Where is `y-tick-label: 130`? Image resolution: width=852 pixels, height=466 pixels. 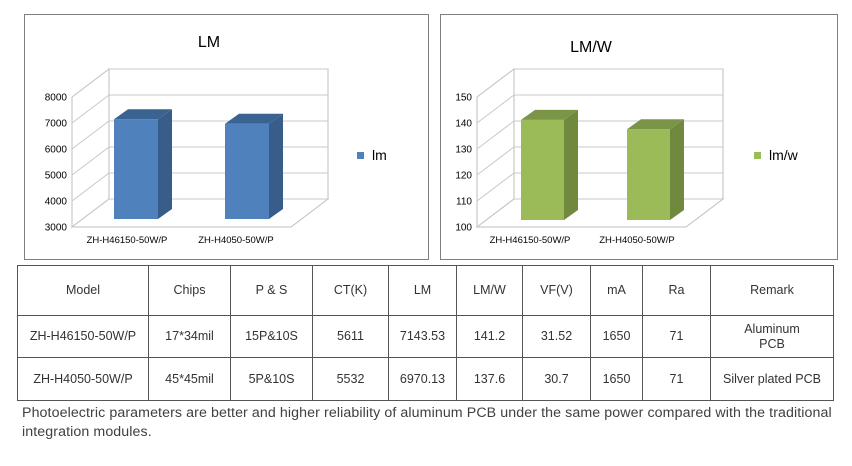
y-tick-label: 130 is located at coordinates (463, 150).